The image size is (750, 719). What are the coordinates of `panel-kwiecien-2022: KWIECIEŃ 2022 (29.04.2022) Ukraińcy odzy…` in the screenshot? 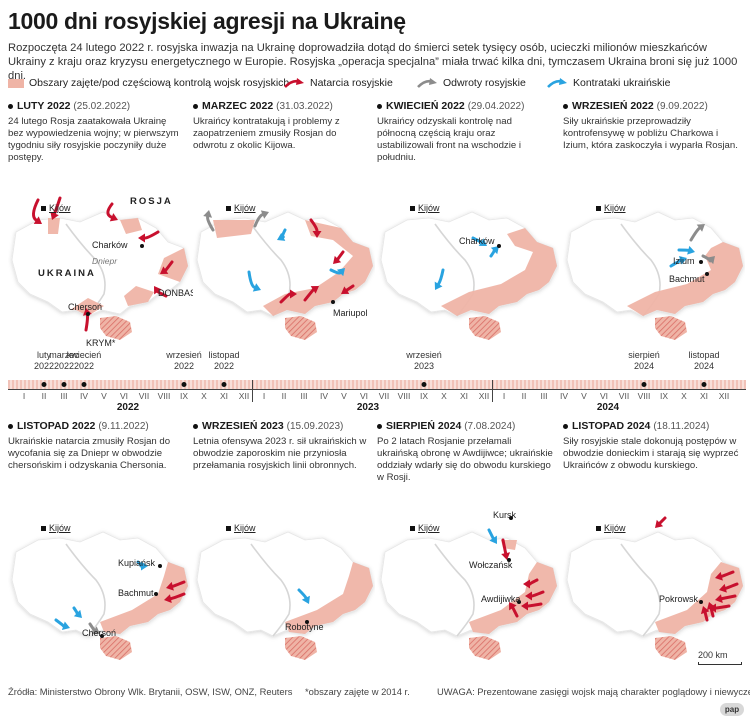 It's located at (468, 234).